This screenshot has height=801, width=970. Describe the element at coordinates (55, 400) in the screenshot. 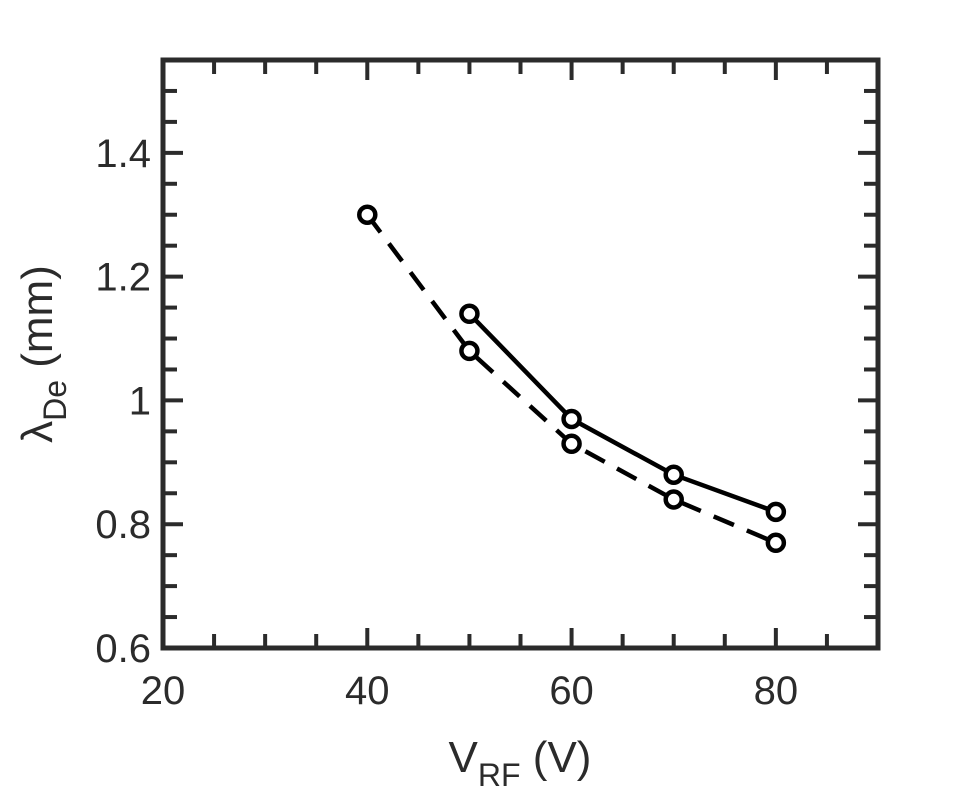

I see `y-axis-label-sub: De` at that location.